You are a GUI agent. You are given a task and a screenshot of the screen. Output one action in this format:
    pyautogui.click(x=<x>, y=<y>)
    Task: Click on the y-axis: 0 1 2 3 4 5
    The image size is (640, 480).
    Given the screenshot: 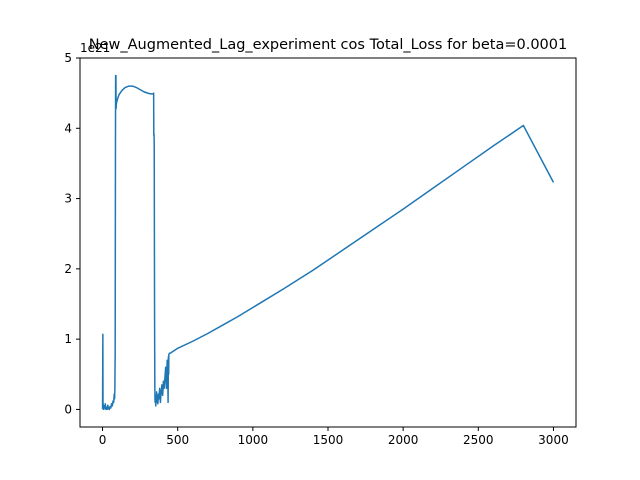 What is the action you would take?
    pyautogui.click(x=72, y=233)
    